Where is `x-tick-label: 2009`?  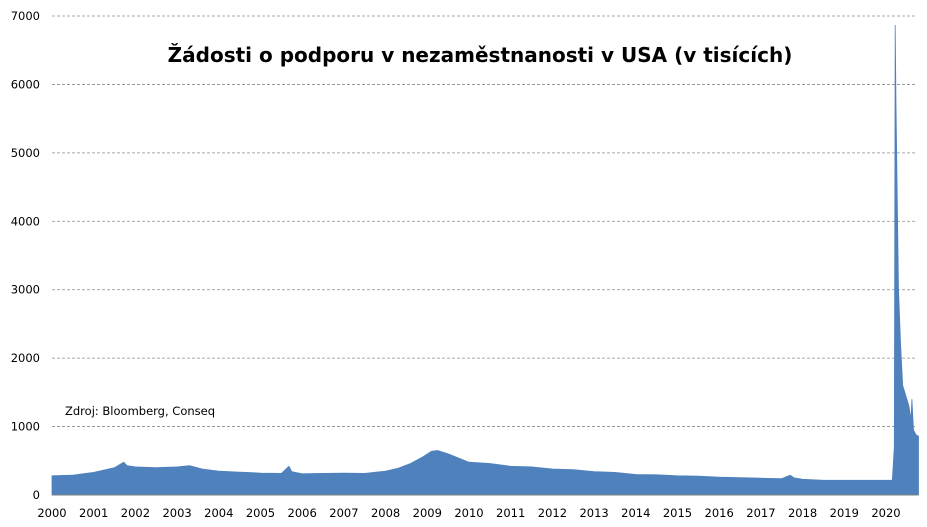
x-tick-label: 2009 is located at coordinates (427, 513).